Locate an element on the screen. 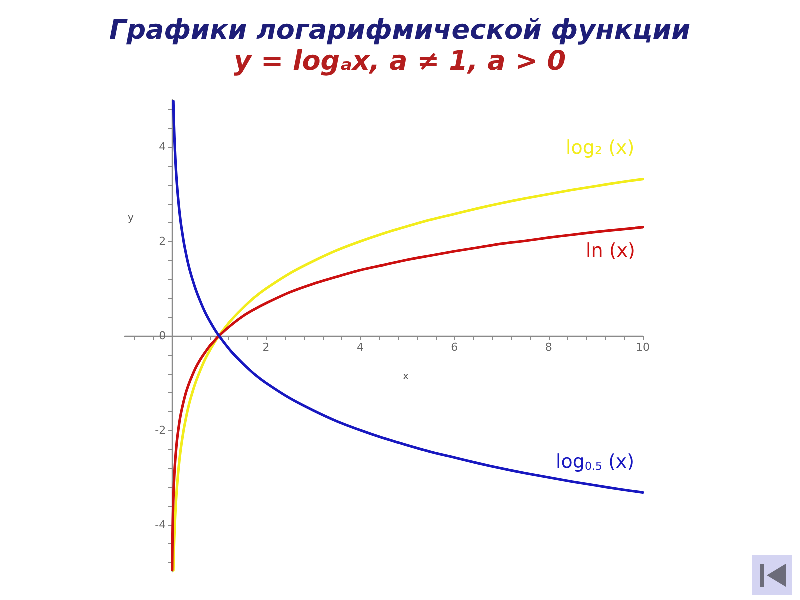 The width and height of the screenshot is (800, 600). x-tick-label: 8 is located at coordinates (548, 347).